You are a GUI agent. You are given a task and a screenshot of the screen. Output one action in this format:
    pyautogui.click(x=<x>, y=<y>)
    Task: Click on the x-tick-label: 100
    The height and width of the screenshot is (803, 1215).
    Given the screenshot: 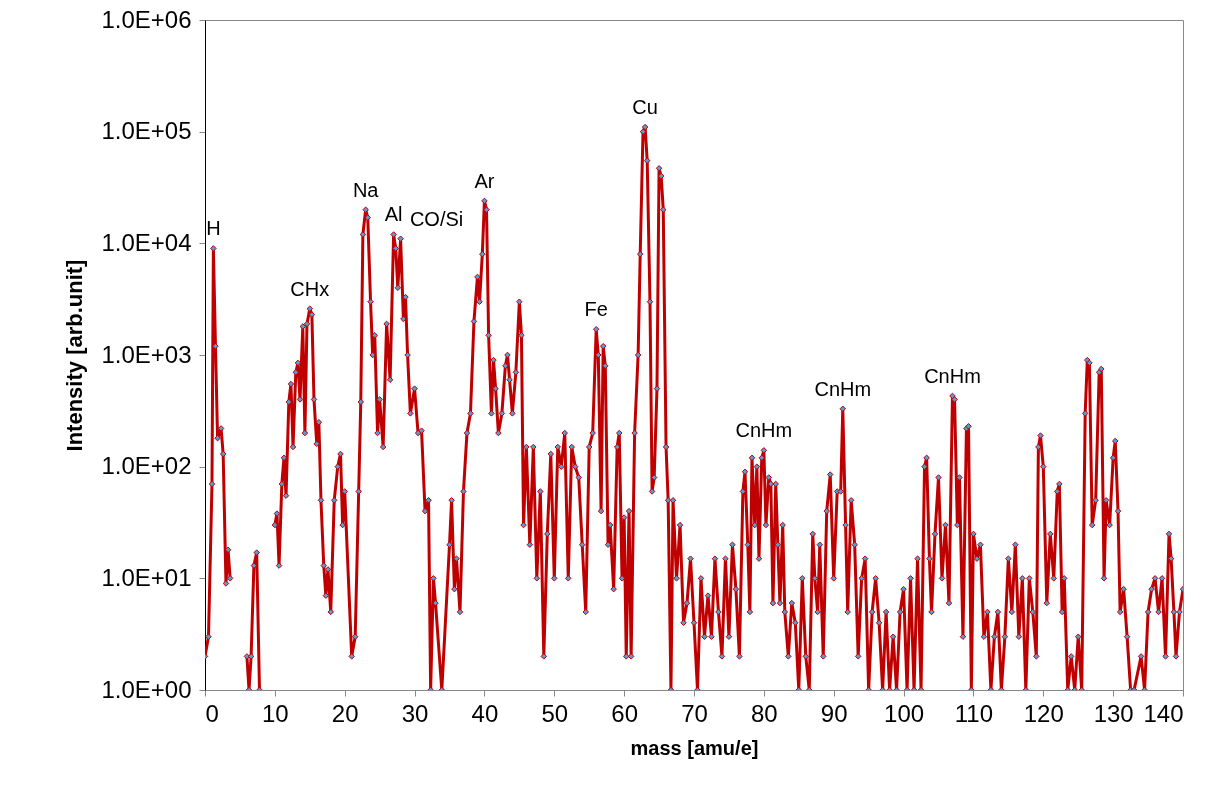 What is the action you would take?
    pyautogui.click(x=904, y=713)
    